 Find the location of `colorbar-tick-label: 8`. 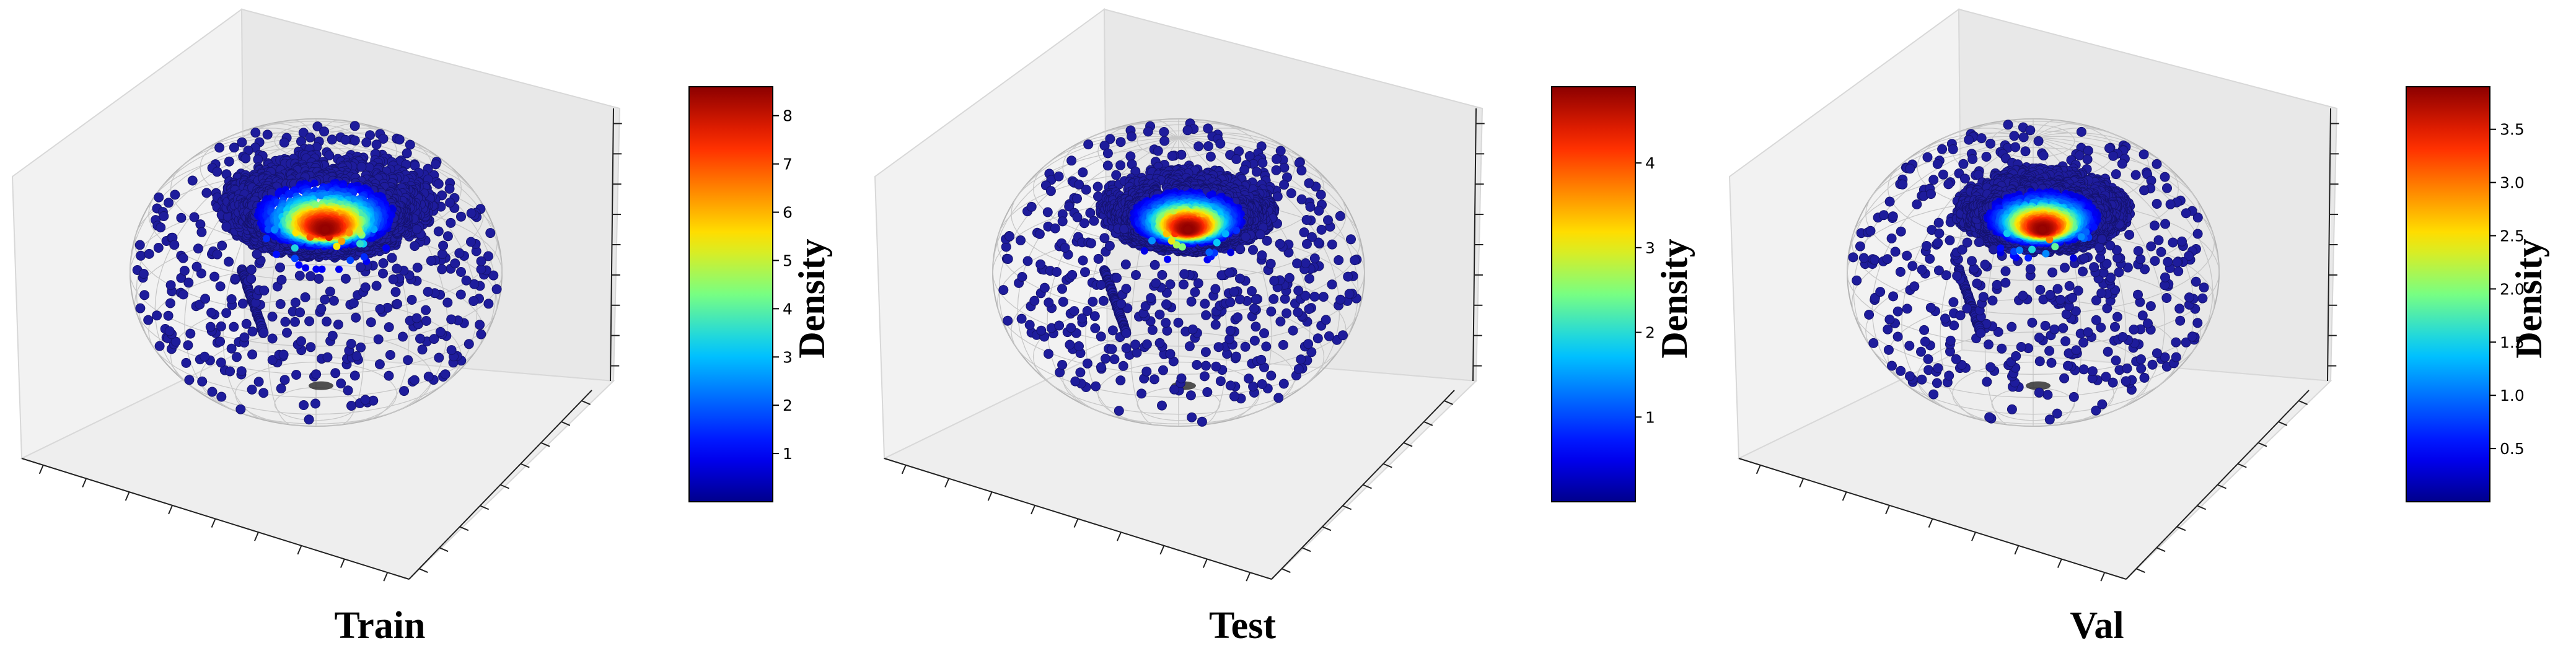

colorbar-tick-label: 8 is located at coordinates (788, 116).